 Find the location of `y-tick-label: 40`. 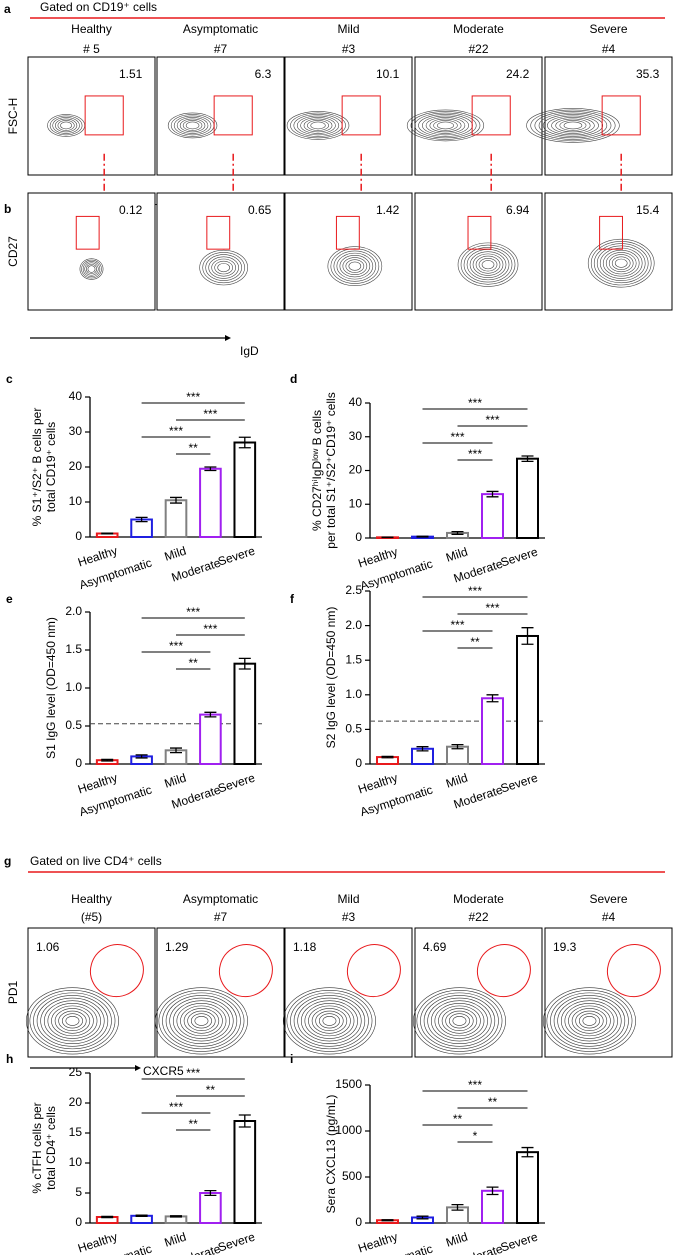

y-tick-label: 40 is located at coordinates (356, 402).